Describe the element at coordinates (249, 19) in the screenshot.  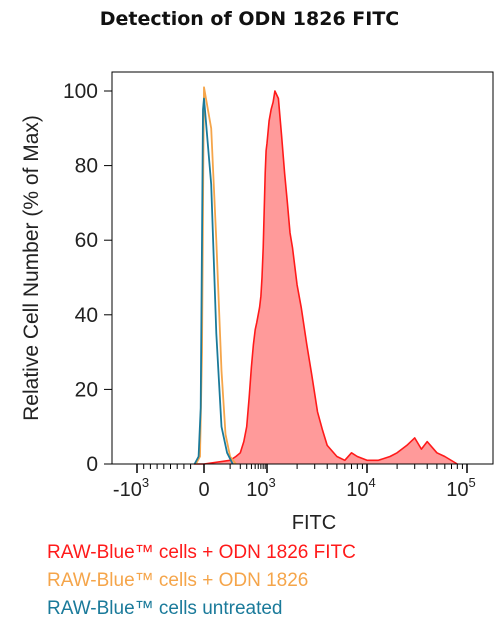
I see `chart-title: Detection of ODN 1826 FITC` at that location.